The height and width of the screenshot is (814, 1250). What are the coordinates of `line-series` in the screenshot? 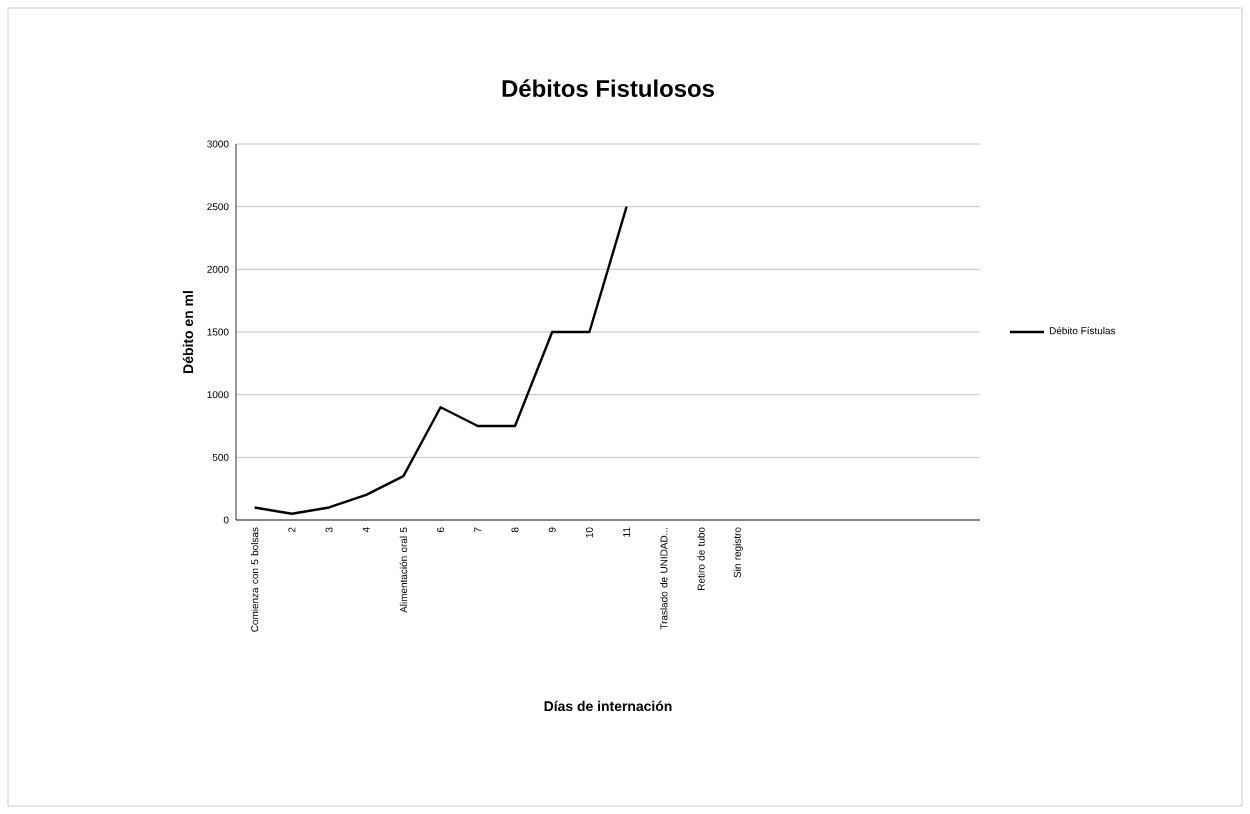 It's located at (440, 360).